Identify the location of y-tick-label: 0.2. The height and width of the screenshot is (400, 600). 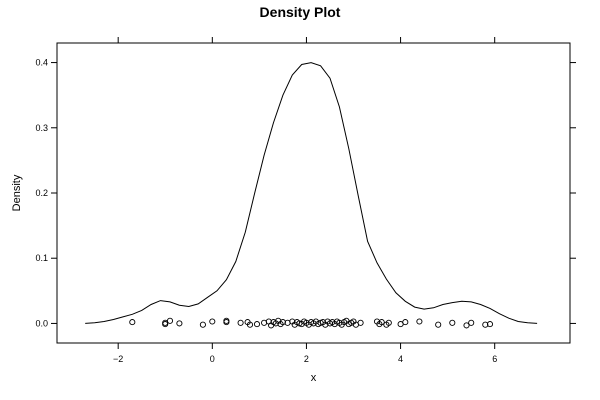
(41, 193).